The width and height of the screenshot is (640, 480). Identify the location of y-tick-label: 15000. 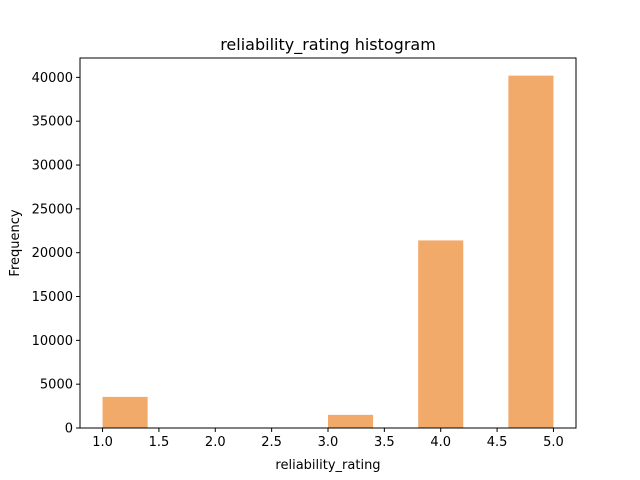
(52, 297).